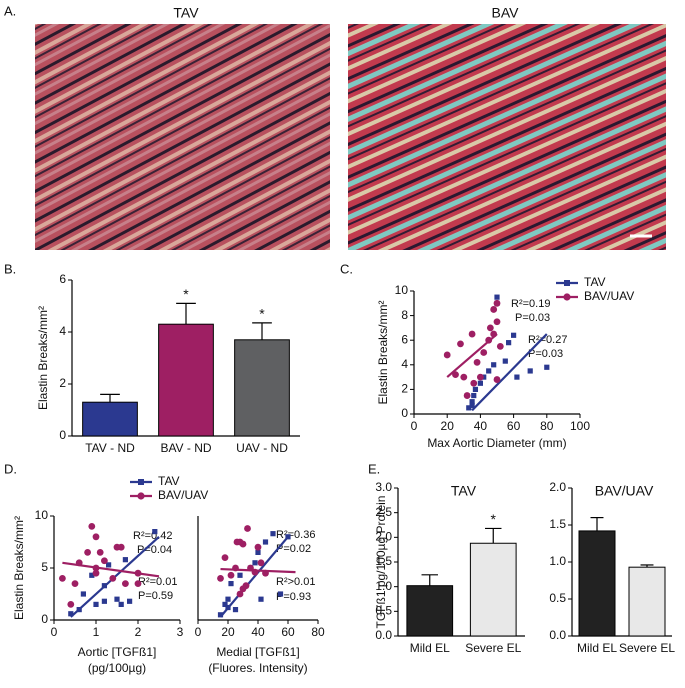 This screenshot has width=685, height=688. What do you see at coordinates (597, 648) in the screenshot?
I see `x-tick-label: Mild EL` at bounding box center [597, 648].